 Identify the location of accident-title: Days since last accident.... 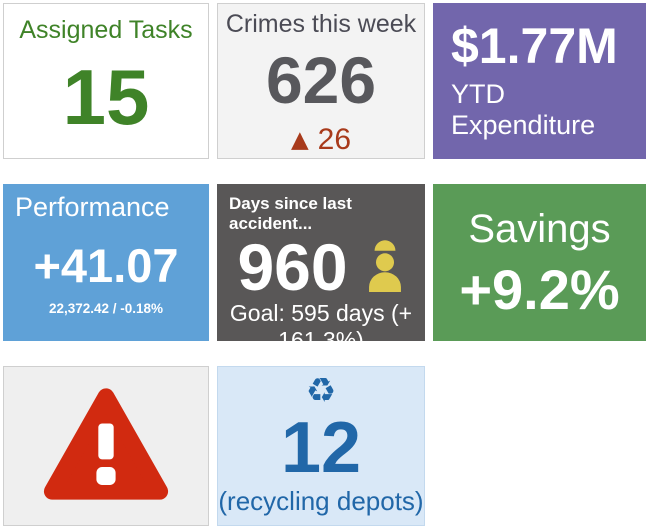
(290, 213).